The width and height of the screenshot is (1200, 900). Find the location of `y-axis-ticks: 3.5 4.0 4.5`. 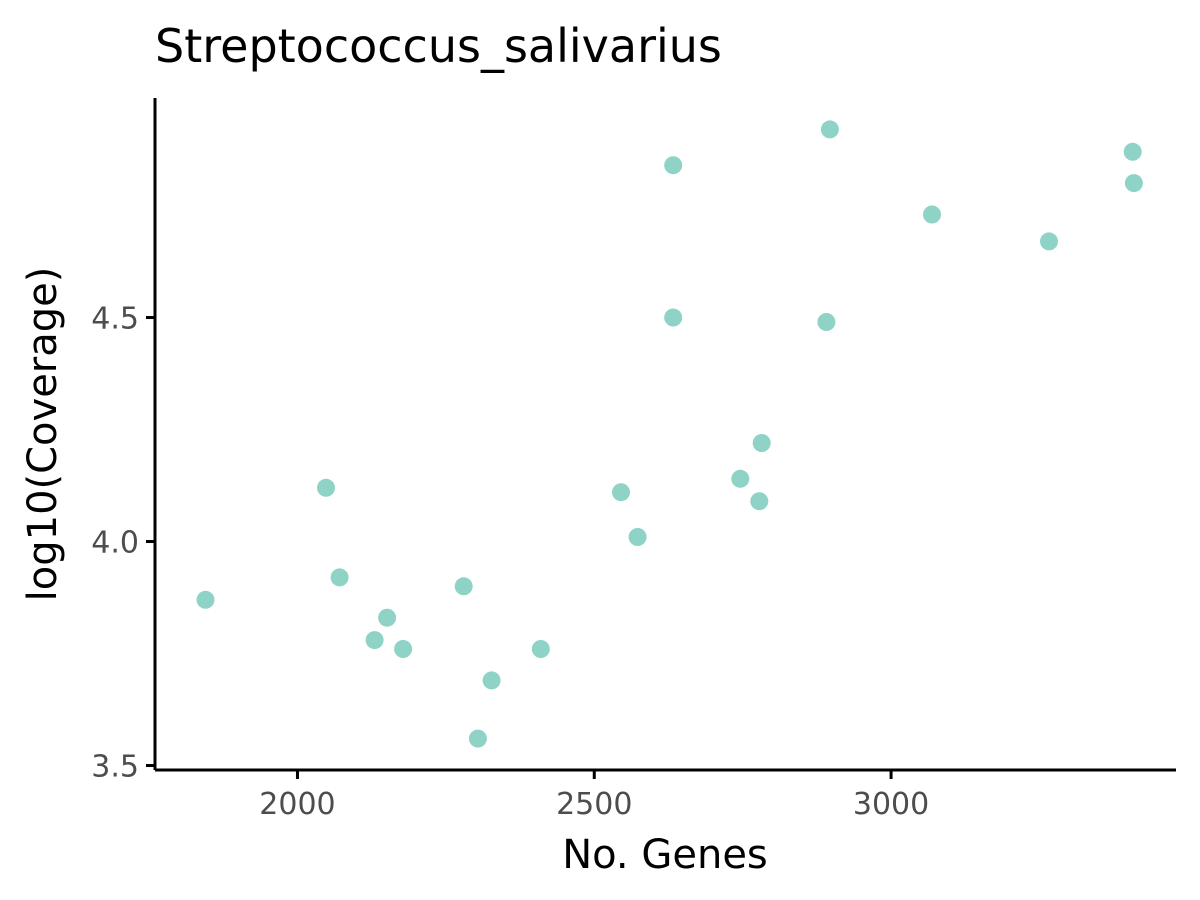

y-axis-ticks: 3.5 4.0 4.5 is located at coordinates (123, 543).